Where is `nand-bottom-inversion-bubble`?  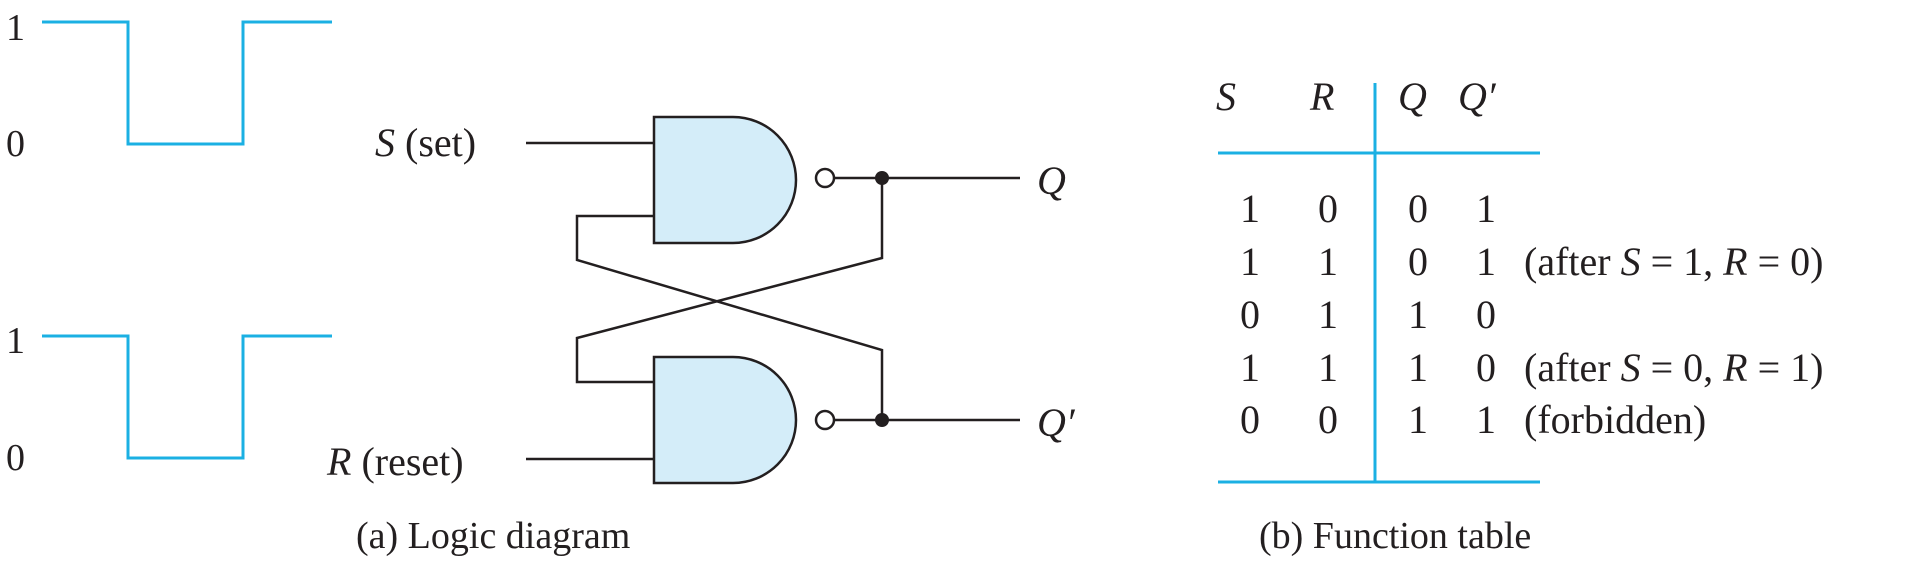
nand-bottom-inversion-bubble is located at coordinates (825, 420).